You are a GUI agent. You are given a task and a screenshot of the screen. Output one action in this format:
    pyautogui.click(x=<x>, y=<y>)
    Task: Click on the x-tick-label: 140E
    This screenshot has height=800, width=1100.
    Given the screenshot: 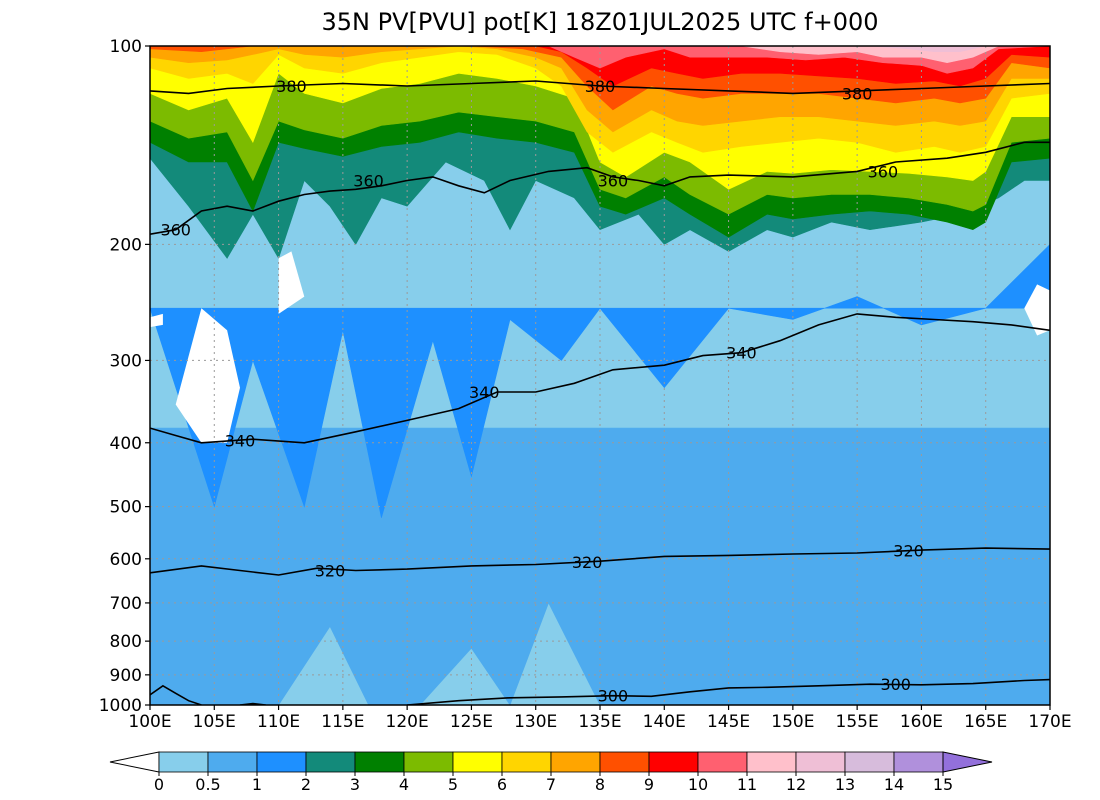 What is the action you would take?
    pyautogui.click(x=664, y=722)
    